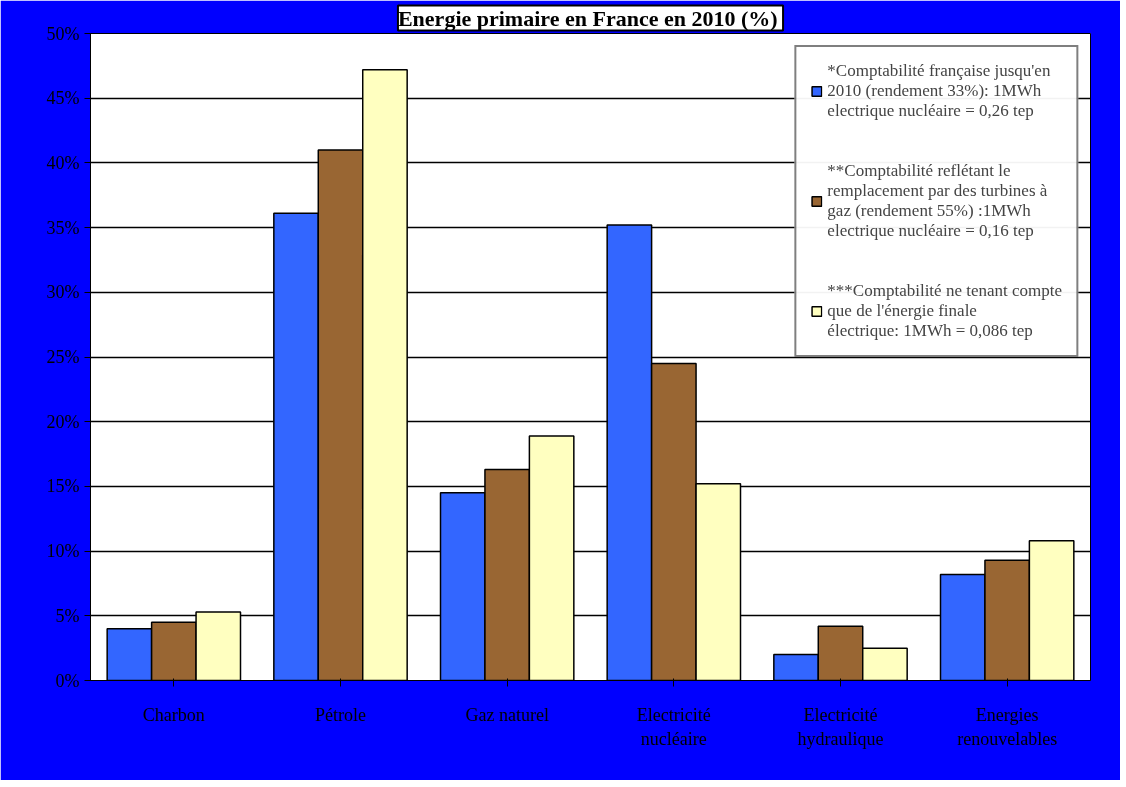 This screenshot has height=787, width=1126. Describe the element at coordinates (63, 421) in the screenshot. I see `y-tick-label: 20%` at that location.